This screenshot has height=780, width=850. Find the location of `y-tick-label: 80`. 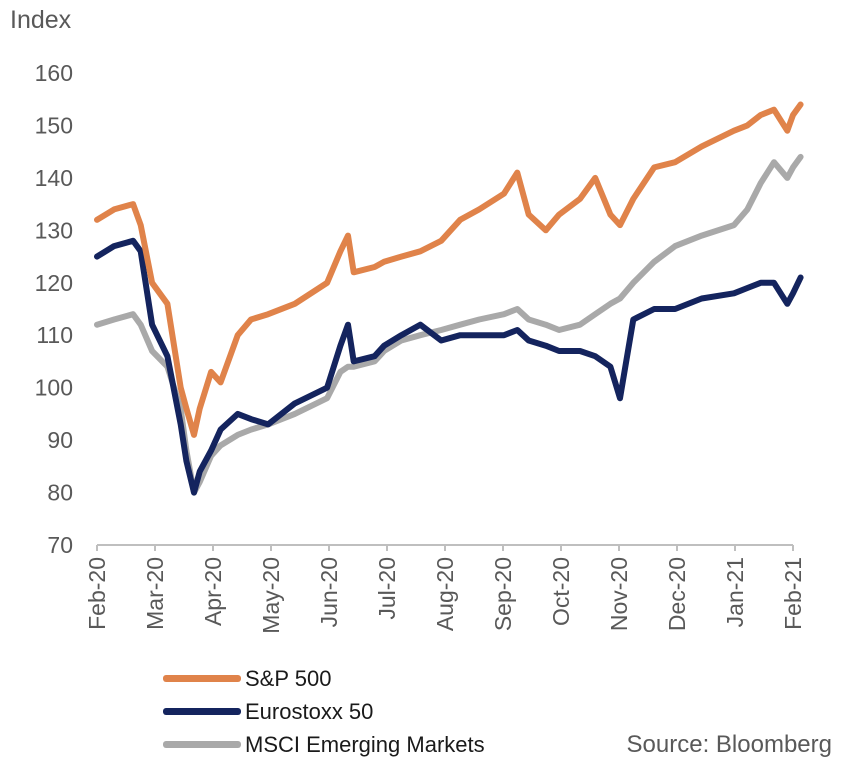

y-tick-label: 80 is located at coordinates (60, 493).